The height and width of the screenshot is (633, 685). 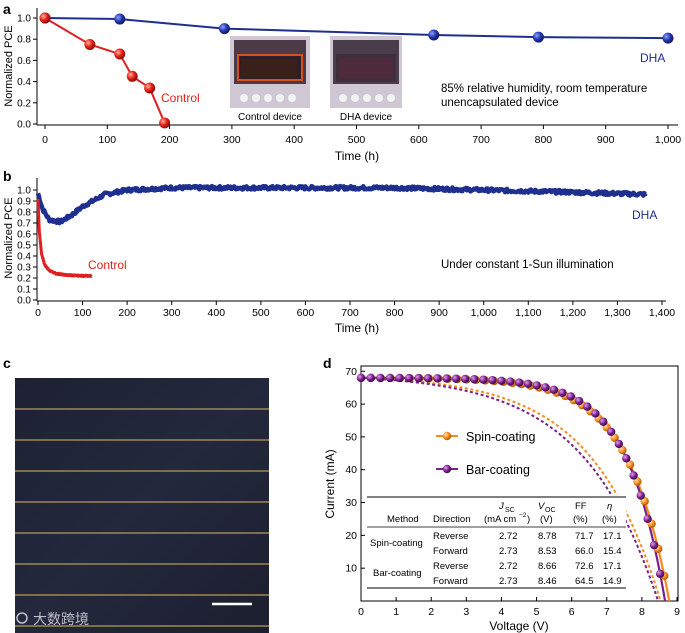 What do you see at coordinates (498, 470) in the screenshot?
I see `legend-bar-label: Bar-coating` at bounding box center [498, 470].